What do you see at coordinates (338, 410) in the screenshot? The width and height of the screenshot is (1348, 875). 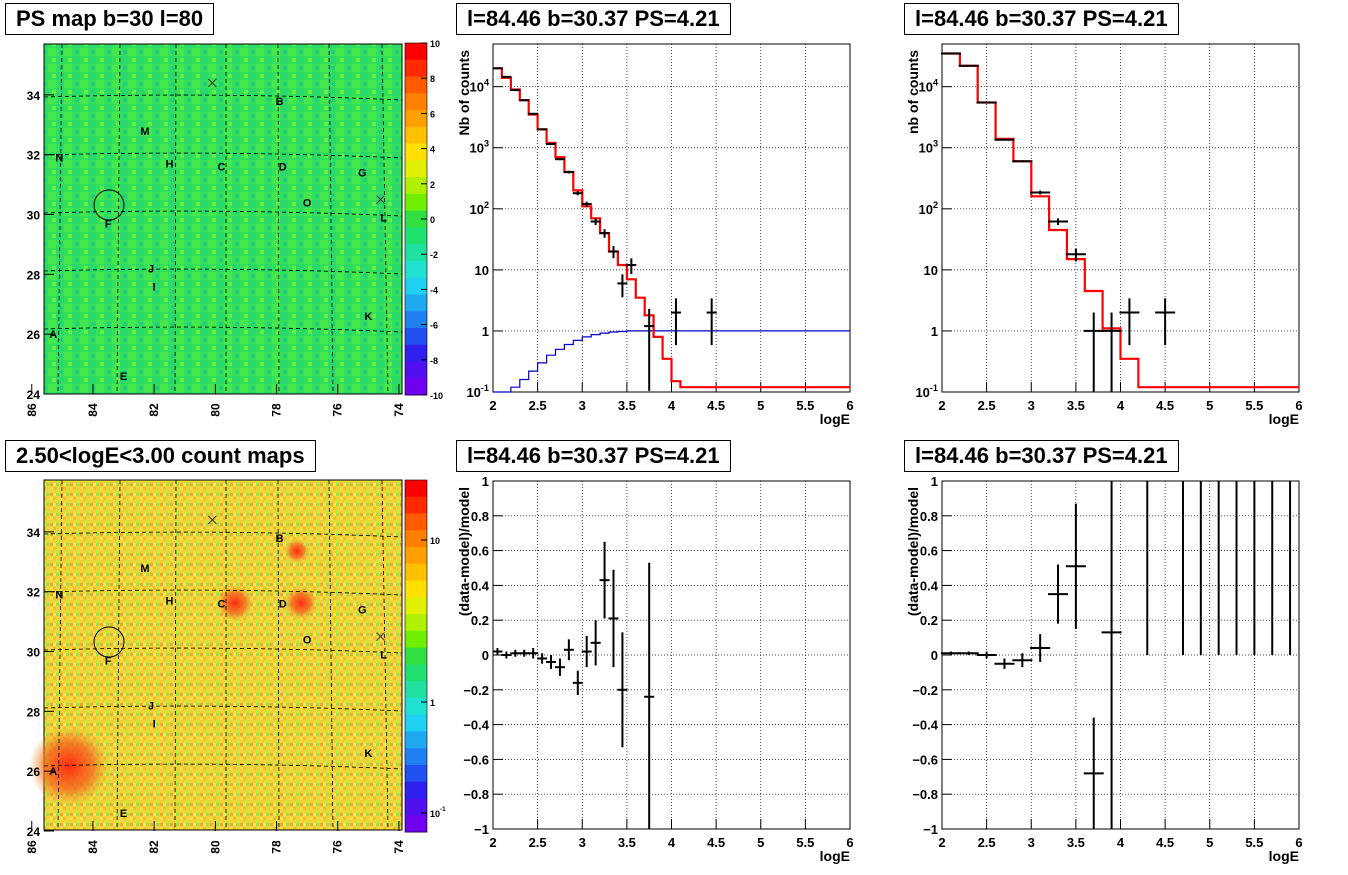 I see `x-tick-label: 76` at bounding box center [338, 410].